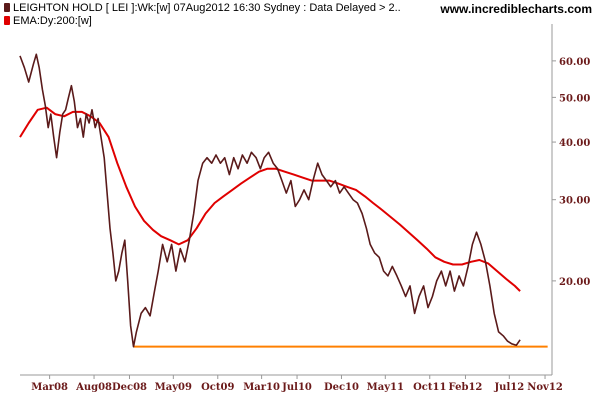  Describe the element at coordinates (173, 387) in the screenshot. I see `x-tick-label: May09` at that location.